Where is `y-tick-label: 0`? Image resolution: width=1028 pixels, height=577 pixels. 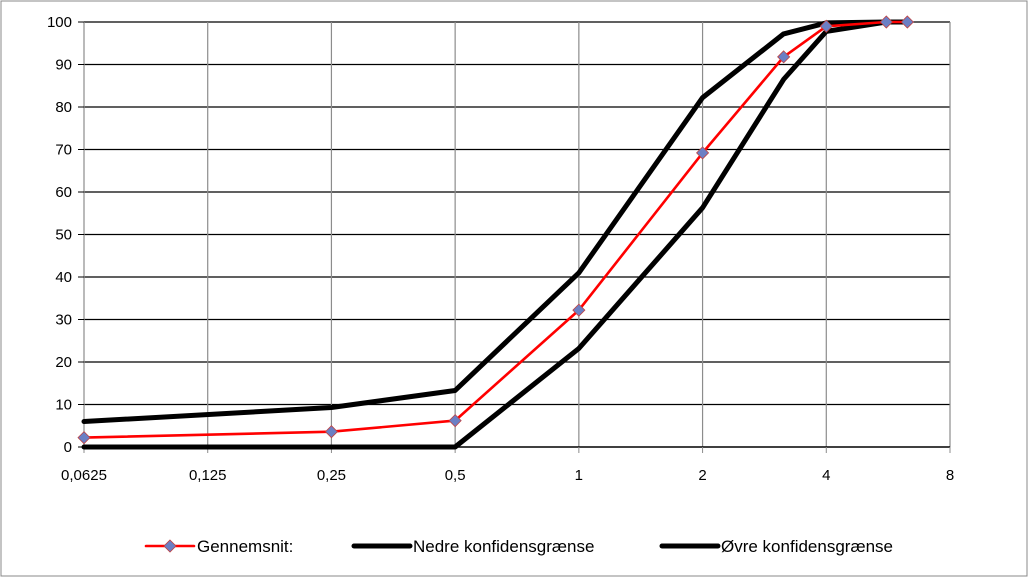
y-tick-label: 0 is located at coordinates (68, 447).